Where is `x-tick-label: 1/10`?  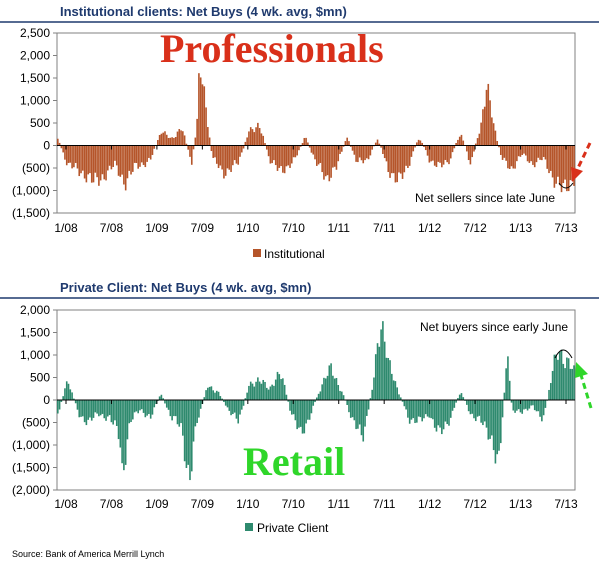 x-tick-label: 1/10 is located at coordinates (248, 504).